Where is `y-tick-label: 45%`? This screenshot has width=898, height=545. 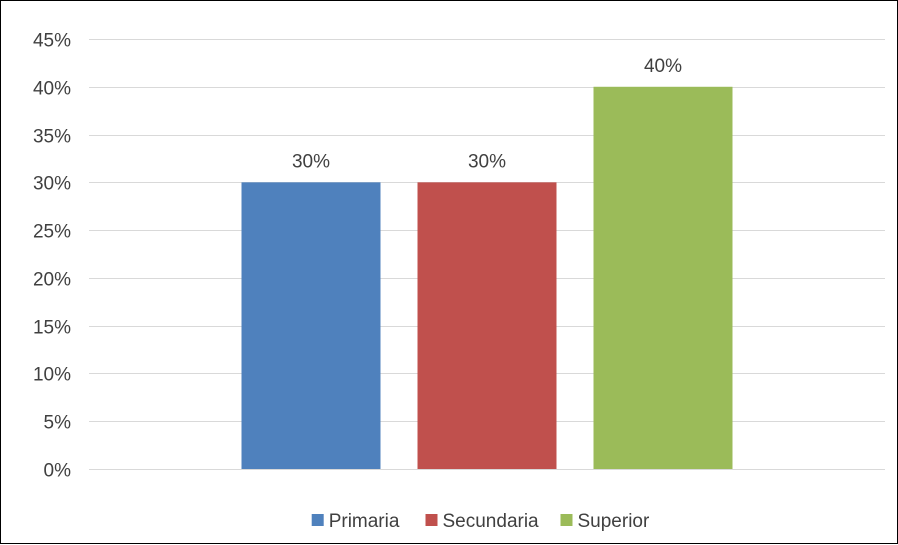
y-tick-label: 45% is located at coordinates (52, 41).